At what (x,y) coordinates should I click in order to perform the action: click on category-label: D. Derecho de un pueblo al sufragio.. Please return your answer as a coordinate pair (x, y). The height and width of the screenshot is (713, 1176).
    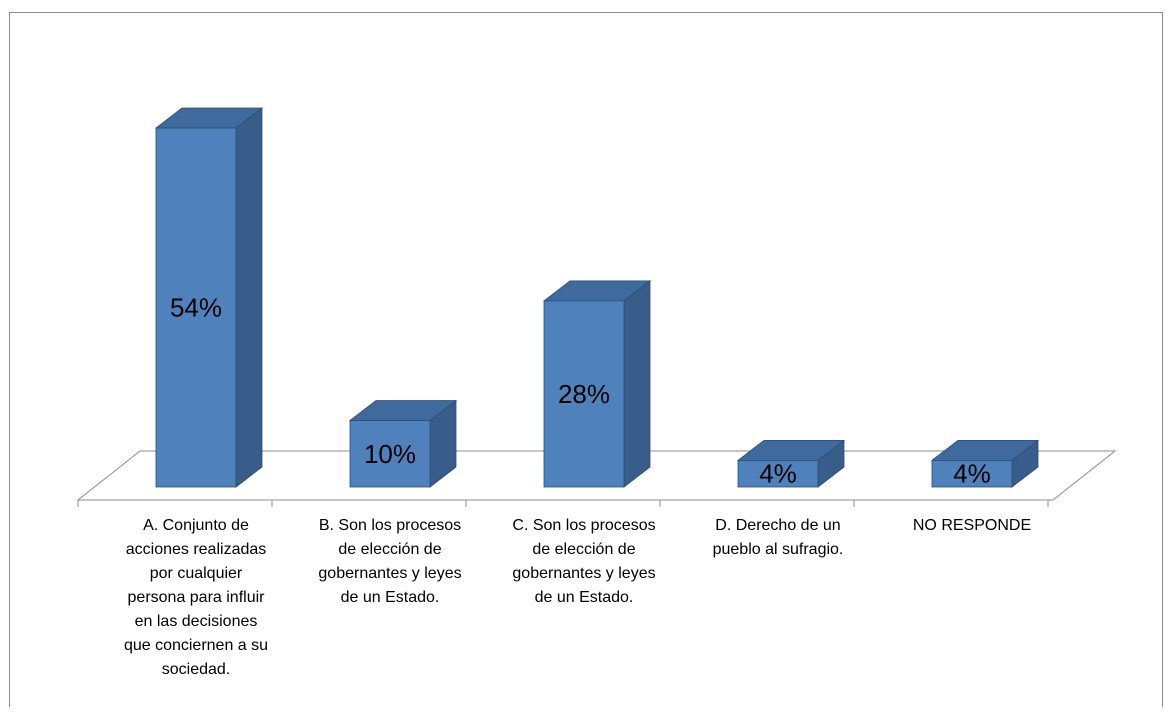
    Looking at the image, I should click on (778, 537).